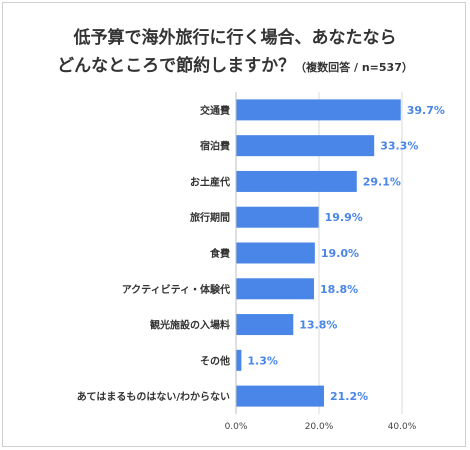 The image size is (470, 450). I want to click on value-label: 33.3%, so click(399, 146).